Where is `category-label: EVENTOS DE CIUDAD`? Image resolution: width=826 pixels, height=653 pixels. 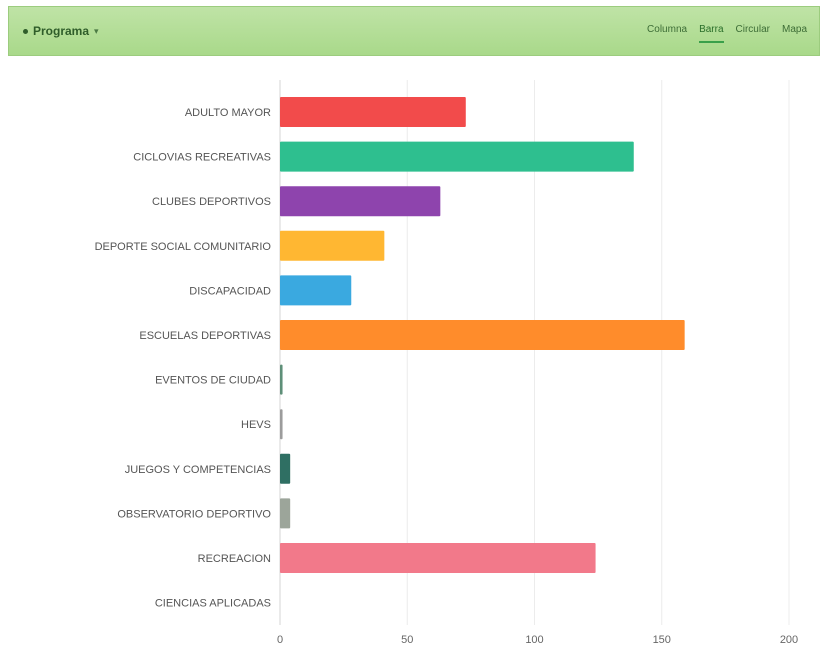 category-label: EVENTOS DE CIUDAD is located at coordinates (213, 381).